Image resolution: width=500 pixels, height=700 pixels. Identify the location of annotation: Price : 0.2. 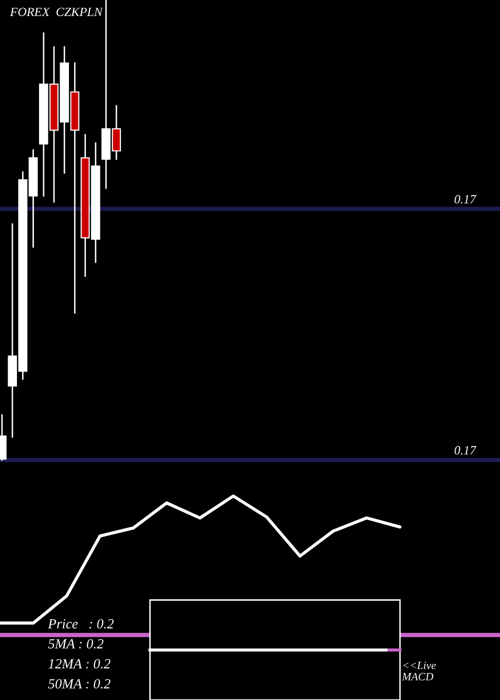
(81, 624).